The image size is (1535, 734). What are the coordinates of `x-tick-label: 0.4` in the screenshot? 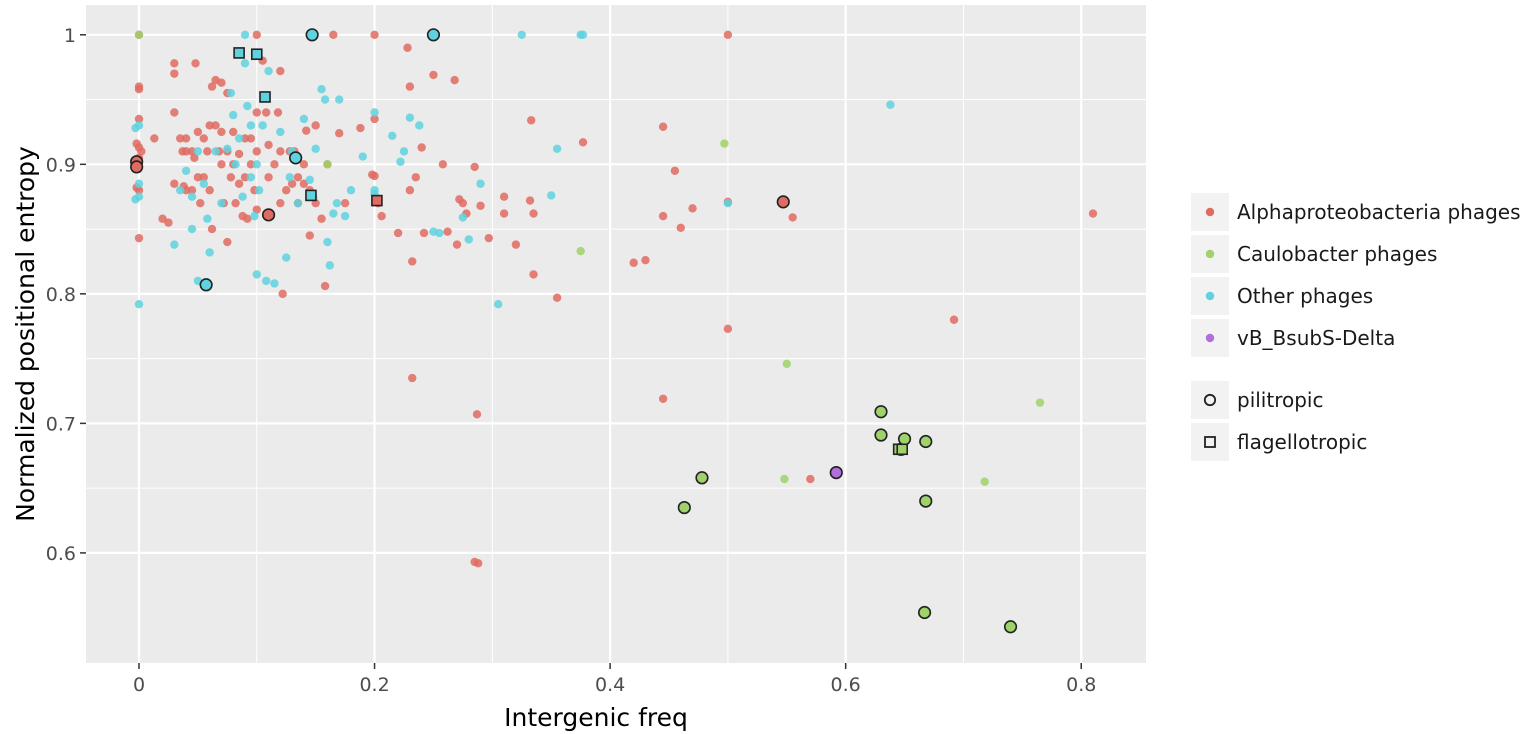 It's located at (610, 685).